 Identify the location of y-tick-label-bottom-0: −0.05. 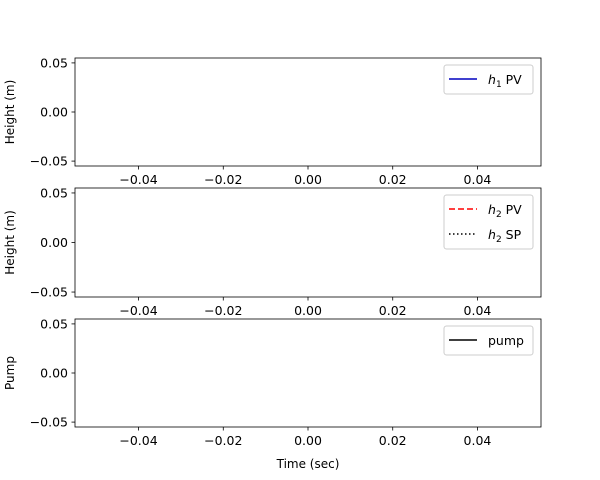
(49, 422).